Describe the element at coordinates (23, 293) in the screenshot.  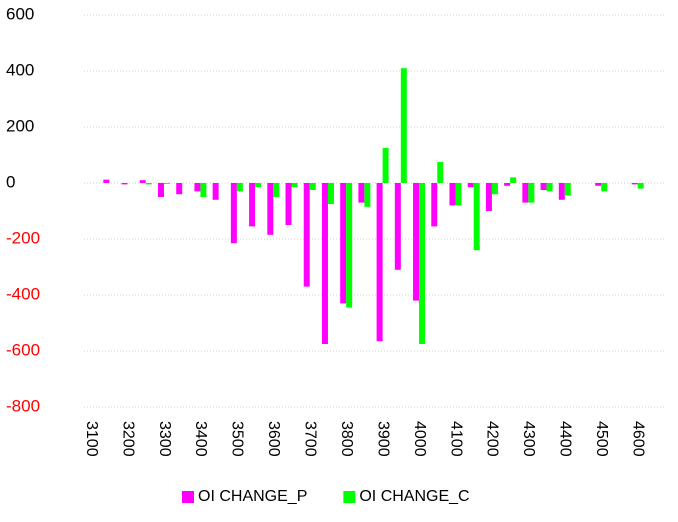
I see `y-tick-label: -400` at that location.